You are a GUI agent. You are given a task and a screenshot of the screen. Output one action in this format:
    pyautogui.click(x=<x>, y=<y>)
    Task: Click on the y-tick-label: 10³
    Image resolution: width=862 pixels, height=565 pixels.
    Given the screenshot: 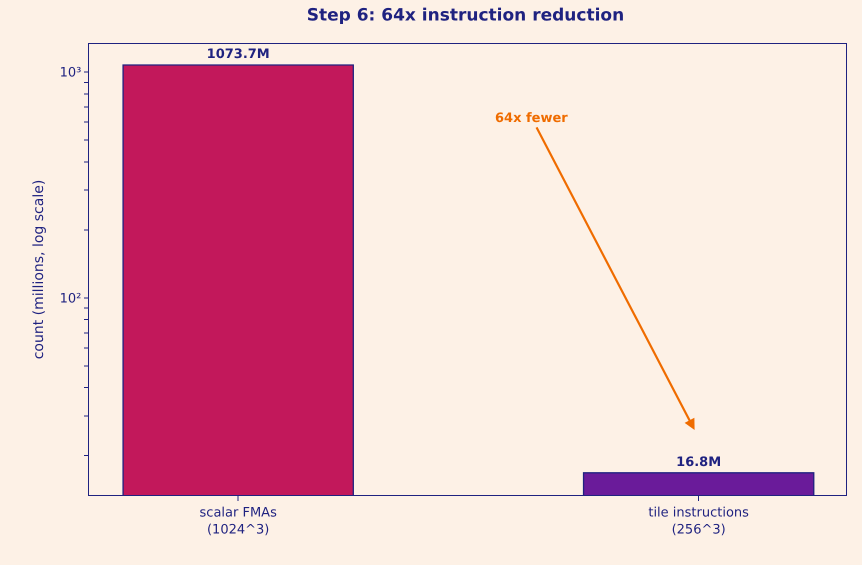 What is the action you would take?
    pyautogui.click(x=71, y=73)
    